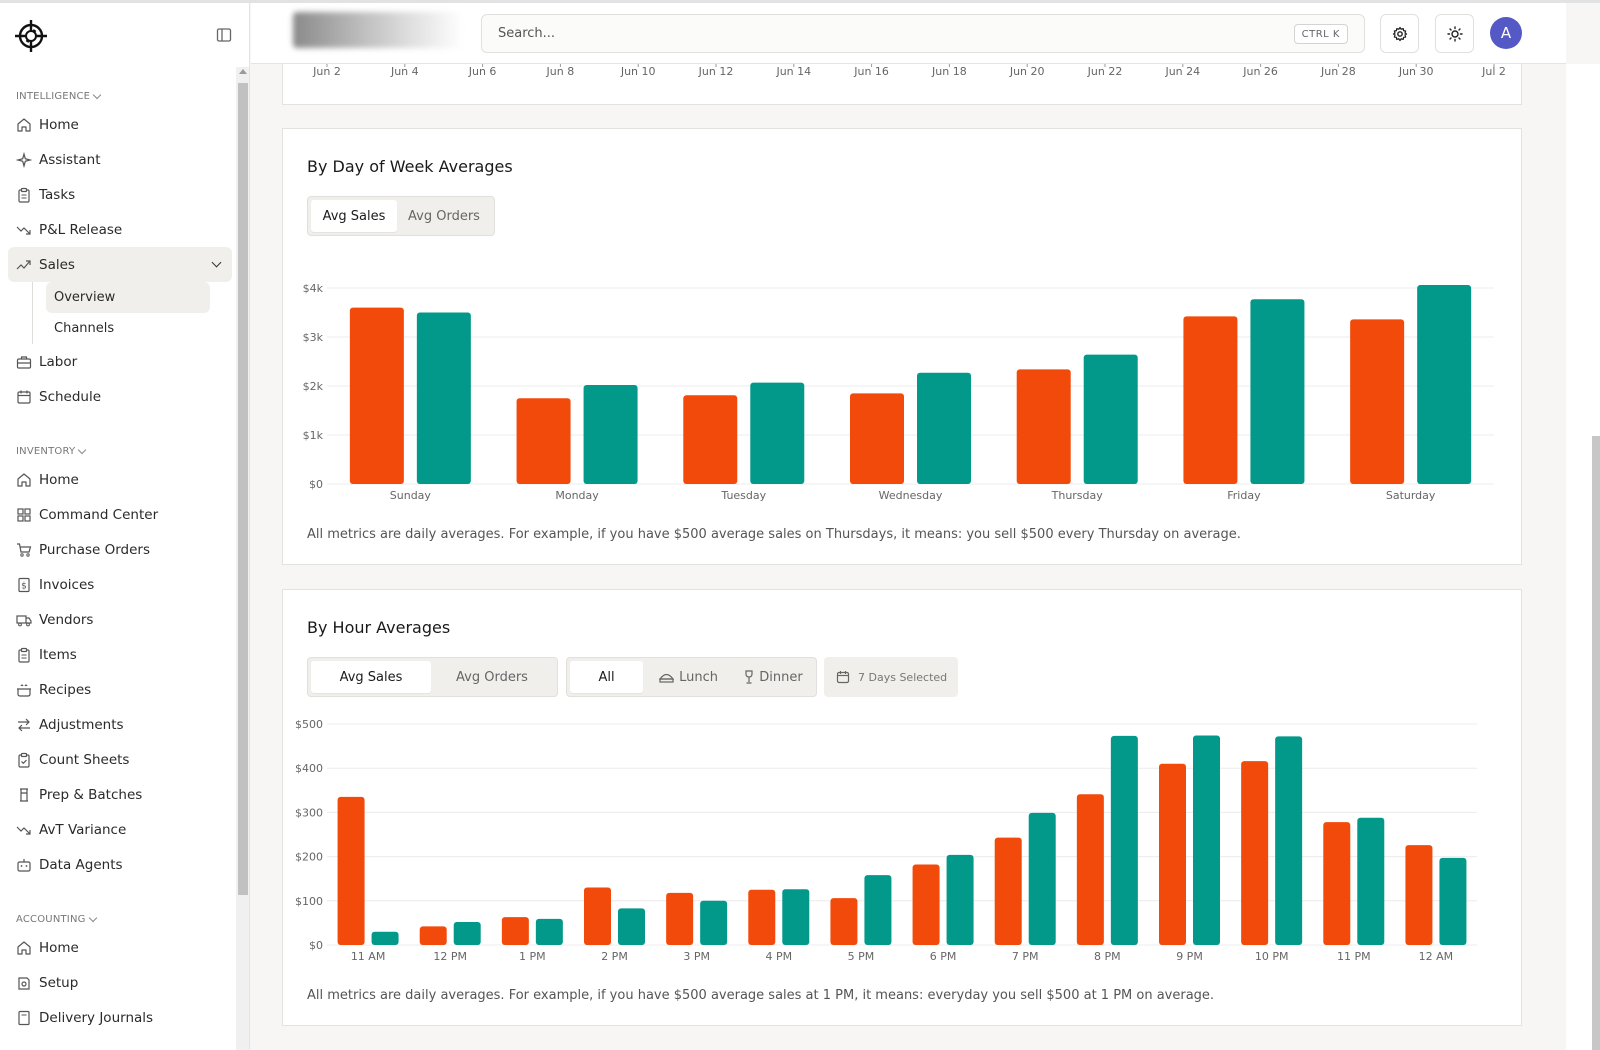 This screenshot has height=1050, width=1600. Describe the element at coordinates (120, 919) in the screenshot. I see `section-header-accounting: ACCOUNTING` at that location.